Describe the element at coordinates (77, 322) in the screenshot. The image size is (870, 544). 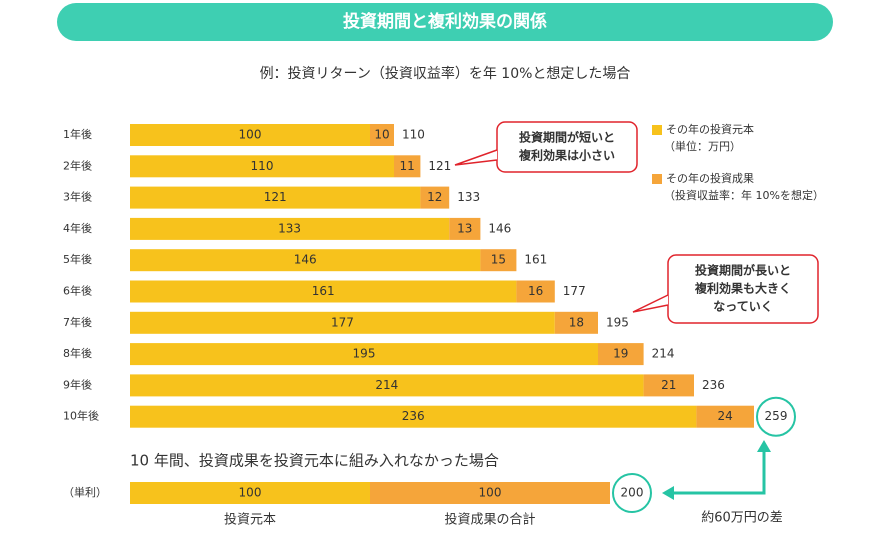
I see `category-label: 7年後` at that location.